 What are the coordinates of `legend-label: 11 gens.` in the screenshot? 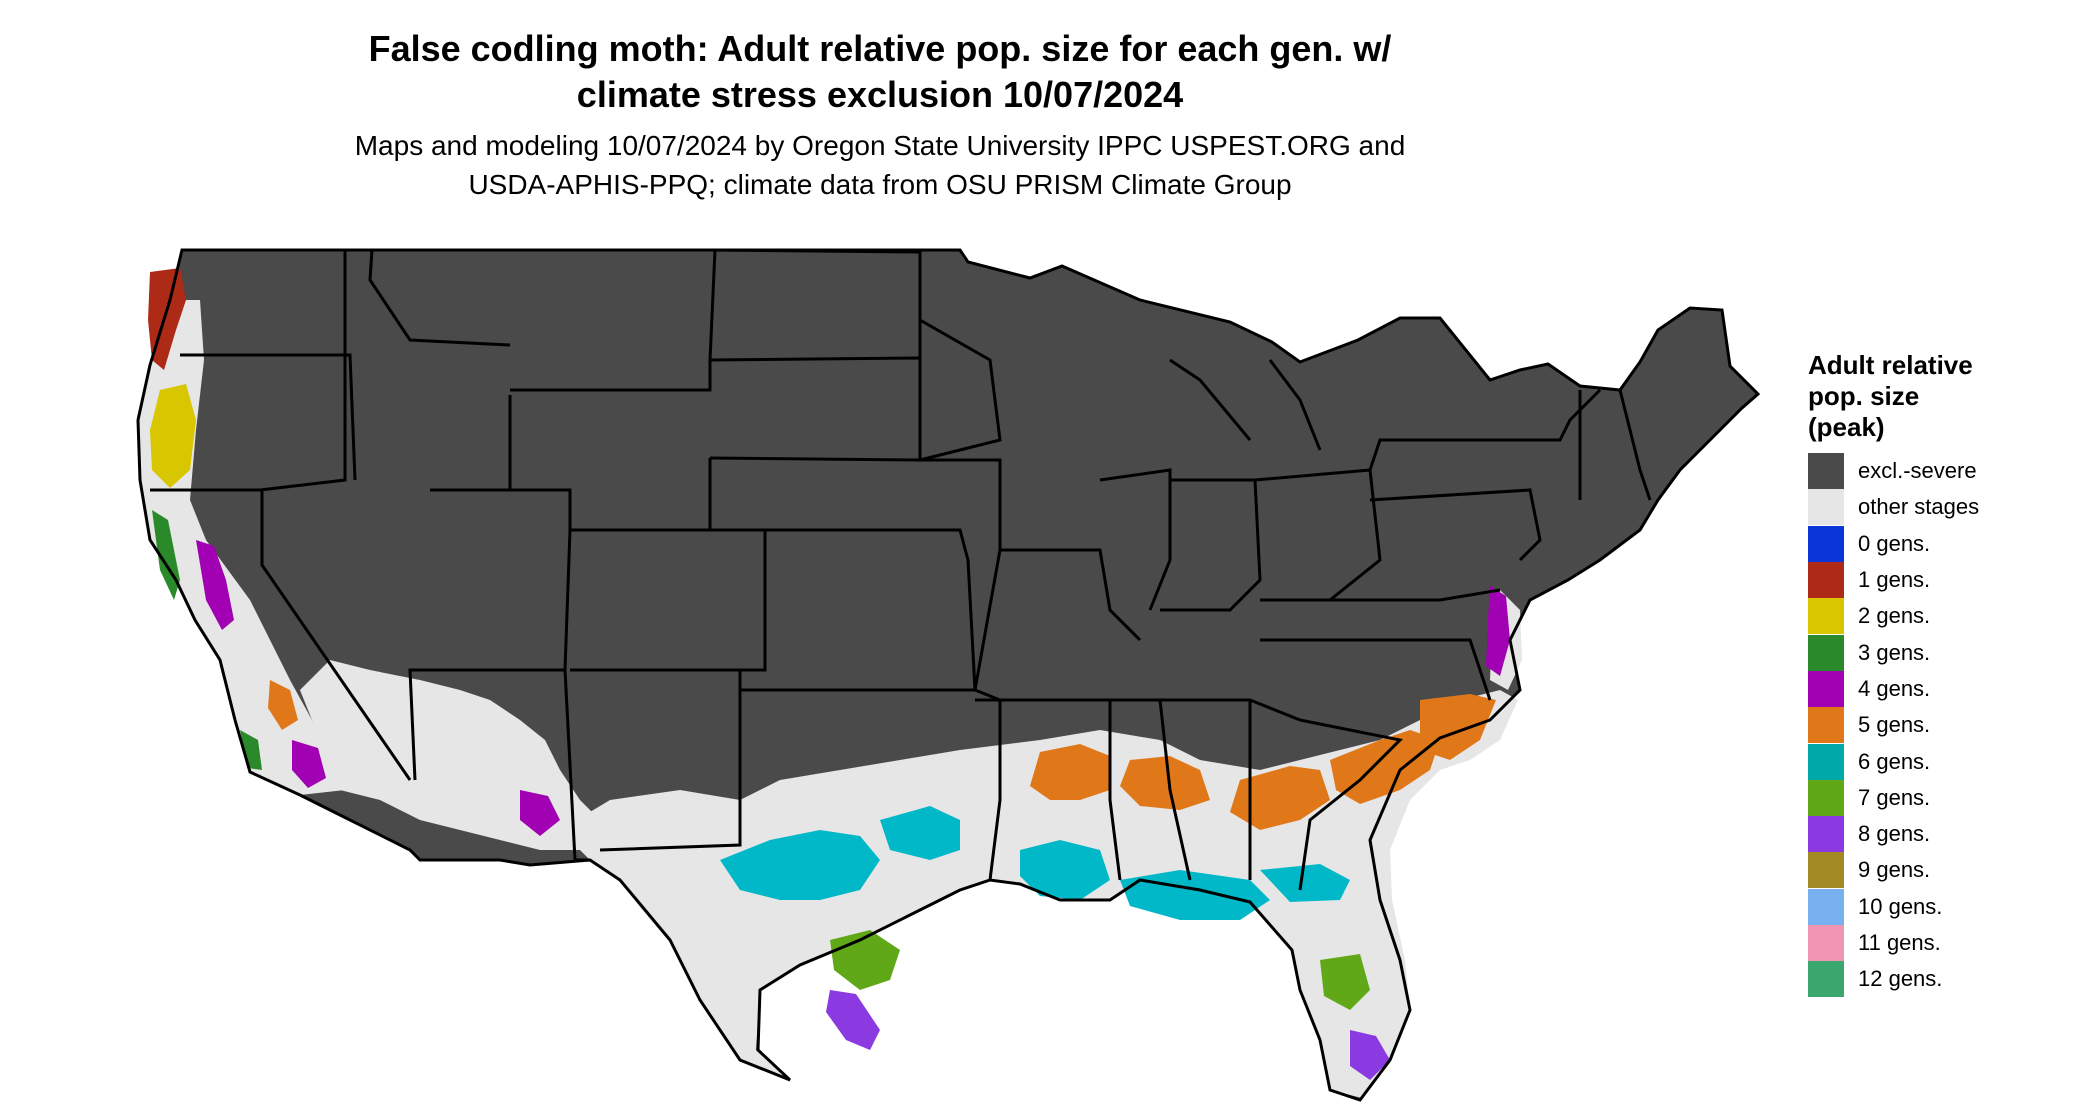 It's located at (1899, 942).